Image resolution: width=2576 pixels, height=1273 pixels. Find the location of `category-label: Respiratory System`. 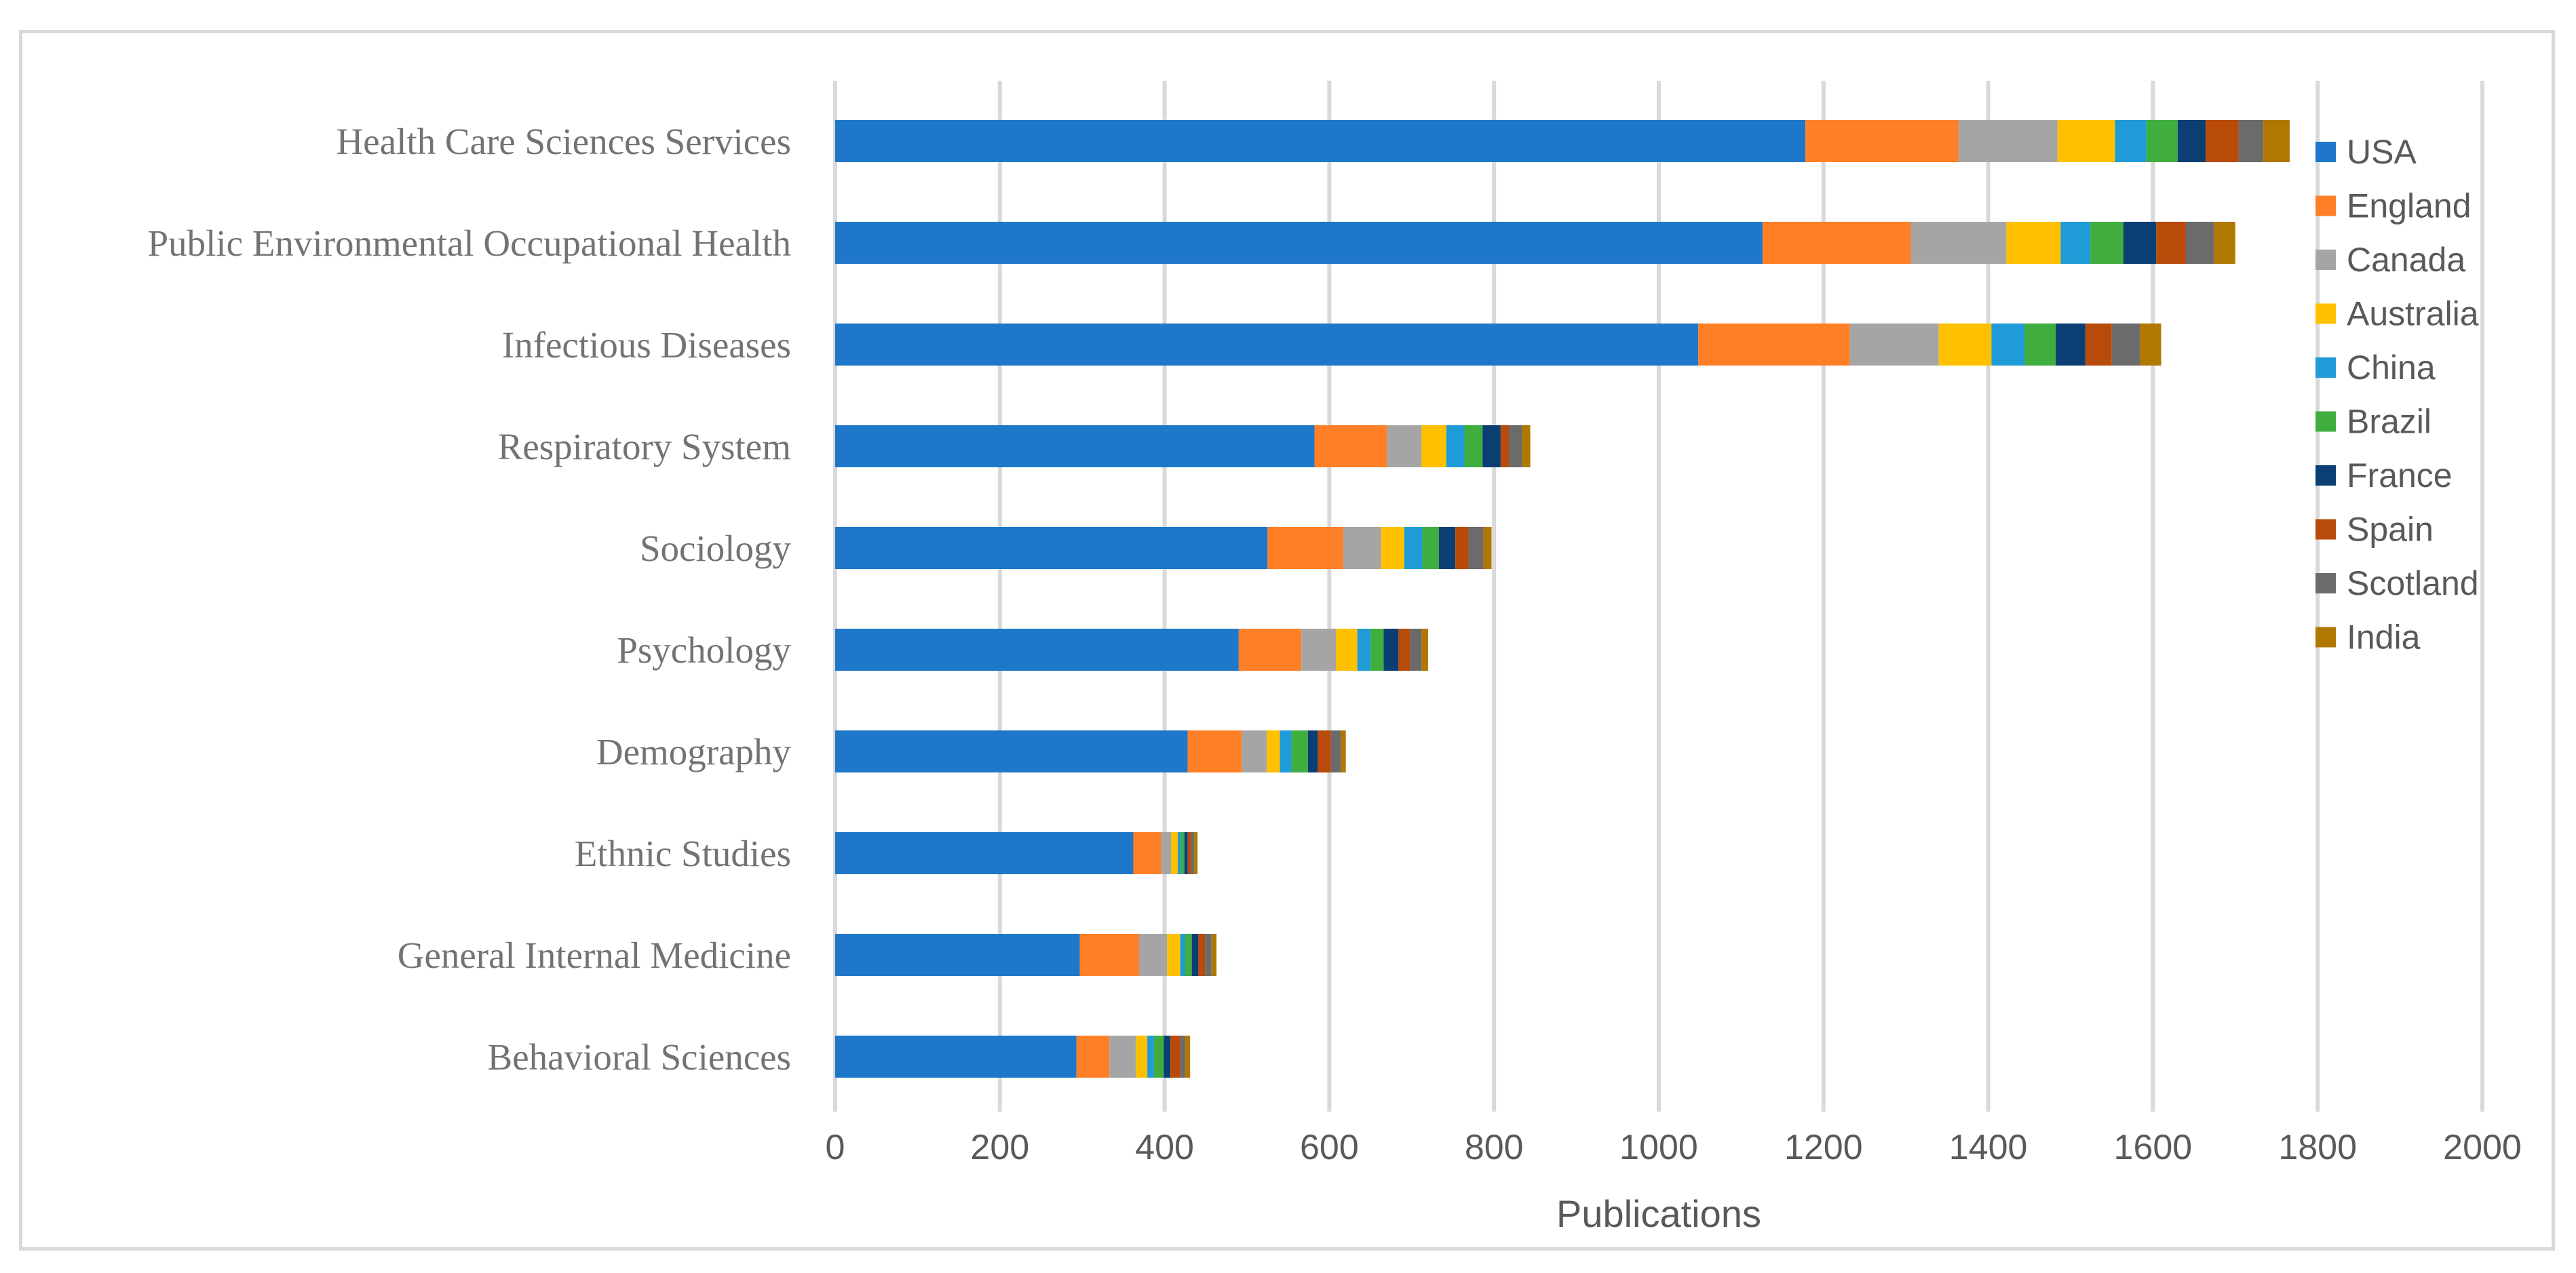

category-label: Respiratory System is located at coordinates (644, 446).